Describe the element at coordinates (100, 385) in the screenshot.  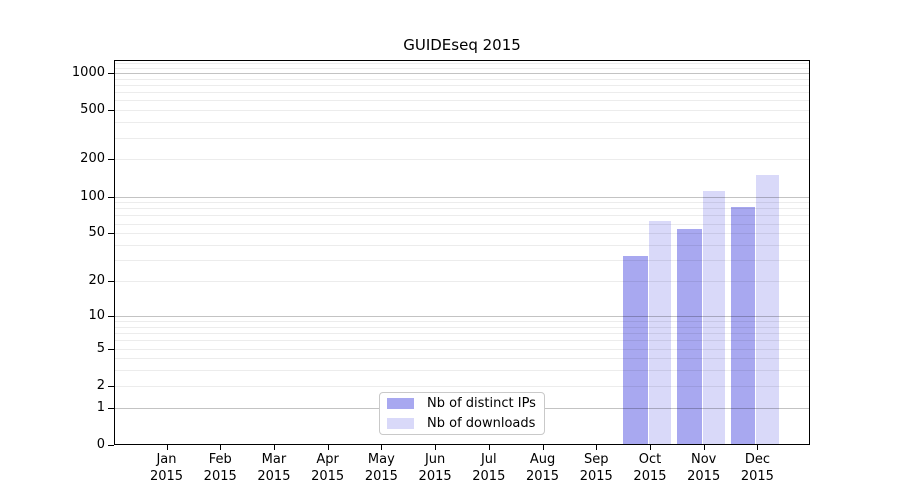
I see `y-tick-label-2: 2` at that location.